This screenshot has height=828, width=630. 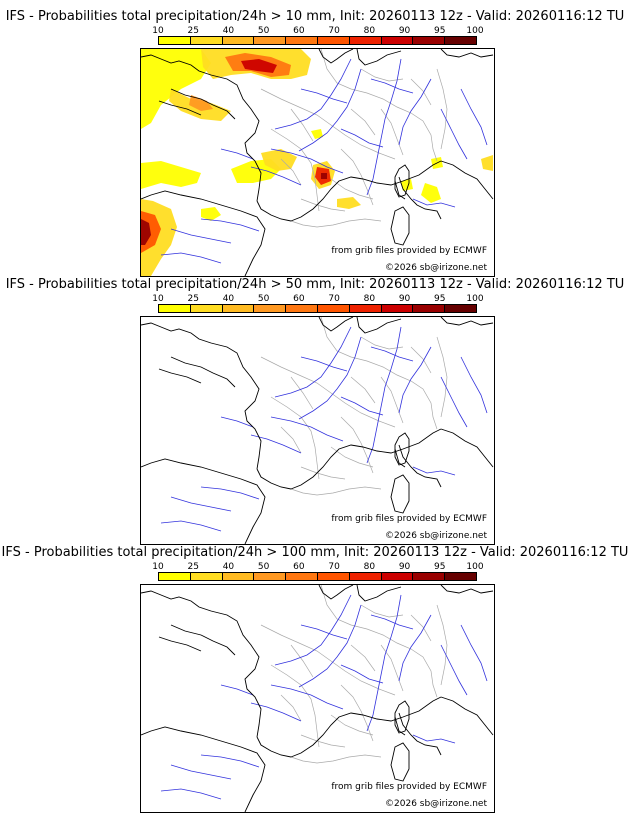 I want to click on credit-source: from grib files provided by ECMWF, so click(x=409, y=251).